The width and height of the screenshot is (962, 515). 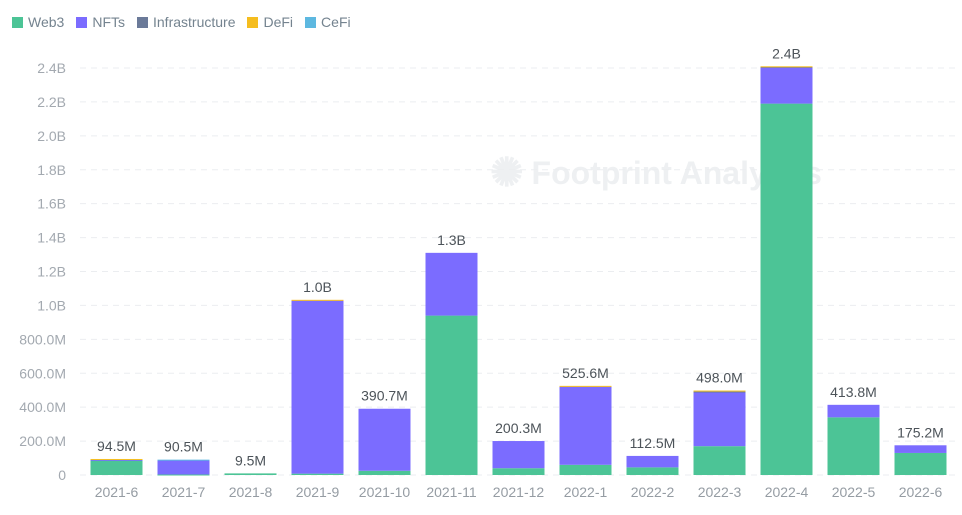 What do you see at coordinates (42, 441) in the screenshot?
I see `y-tick-label: 200.0M` at bounding box center [42, 441].